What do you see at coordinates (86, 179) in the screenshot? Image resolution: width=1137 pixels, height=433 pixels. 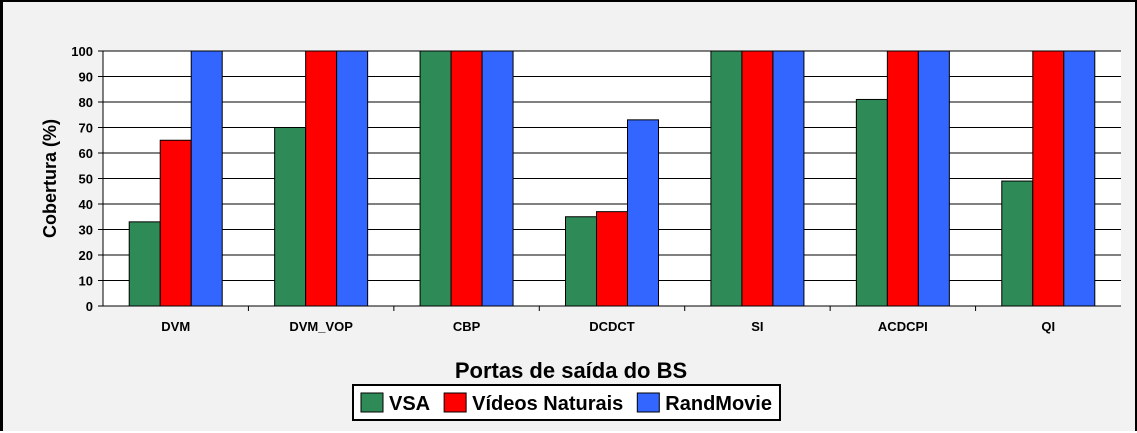 I see `y-tick-label: 50` at bounding box center [86, 179].